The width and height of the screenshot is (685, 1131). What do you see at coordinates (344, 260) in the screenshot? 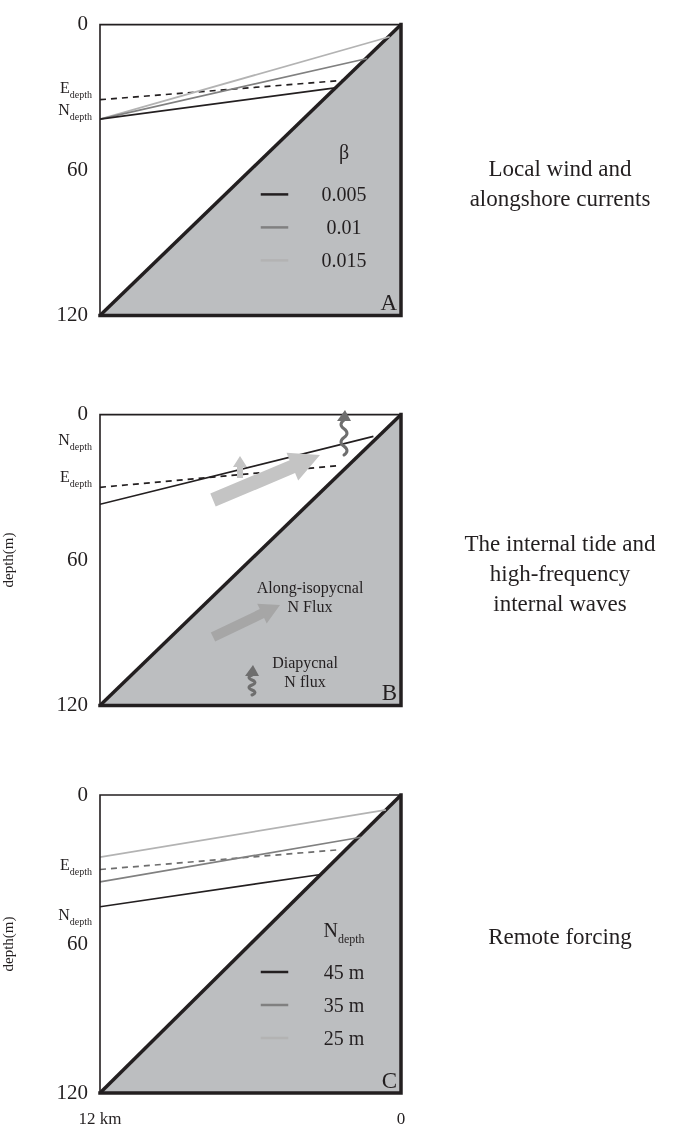
I see `legend-label: 0.015` at bounding box center [344, 260].